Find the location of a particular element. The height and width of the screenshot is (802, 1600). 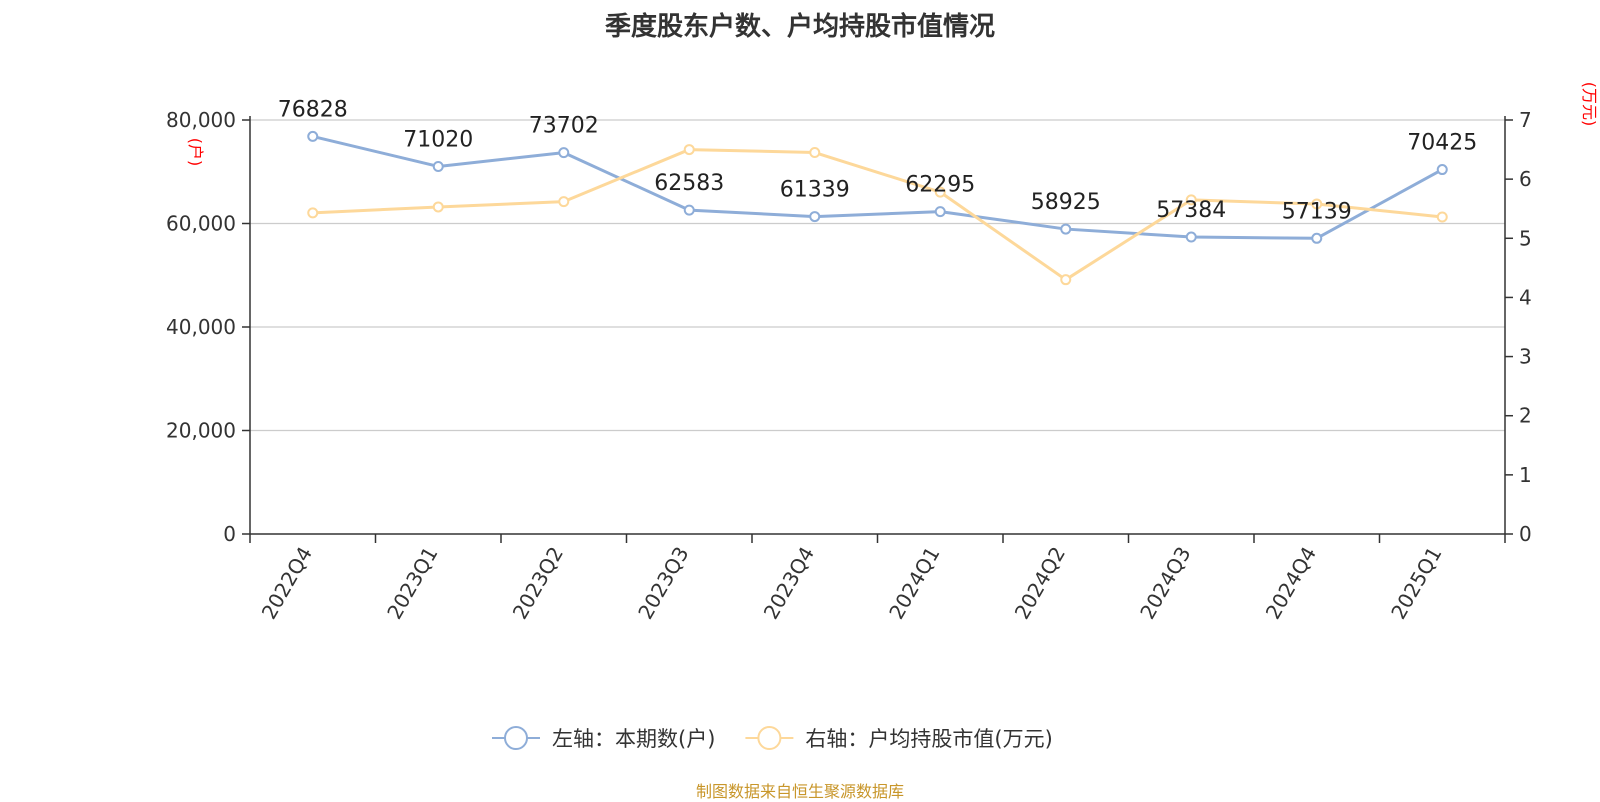

series-0-data-label-8: 57139 is located at coordinates (1317, 211).